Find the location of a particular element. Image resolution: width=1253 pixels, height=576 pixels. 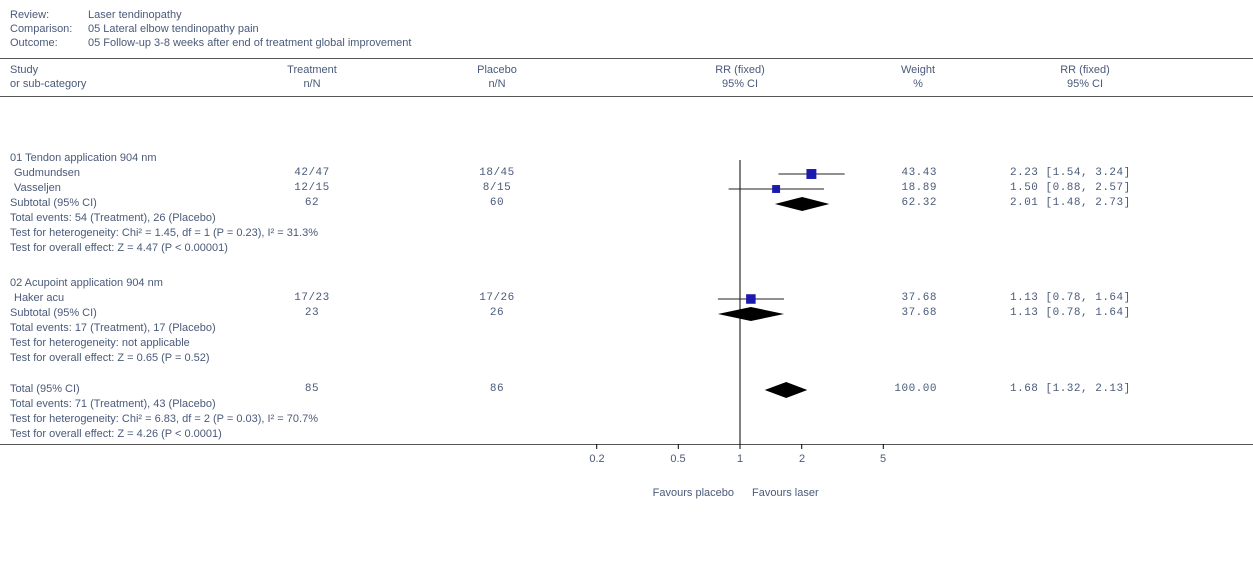

study-placebo: 17/26 is located at coordinates (497, 298).